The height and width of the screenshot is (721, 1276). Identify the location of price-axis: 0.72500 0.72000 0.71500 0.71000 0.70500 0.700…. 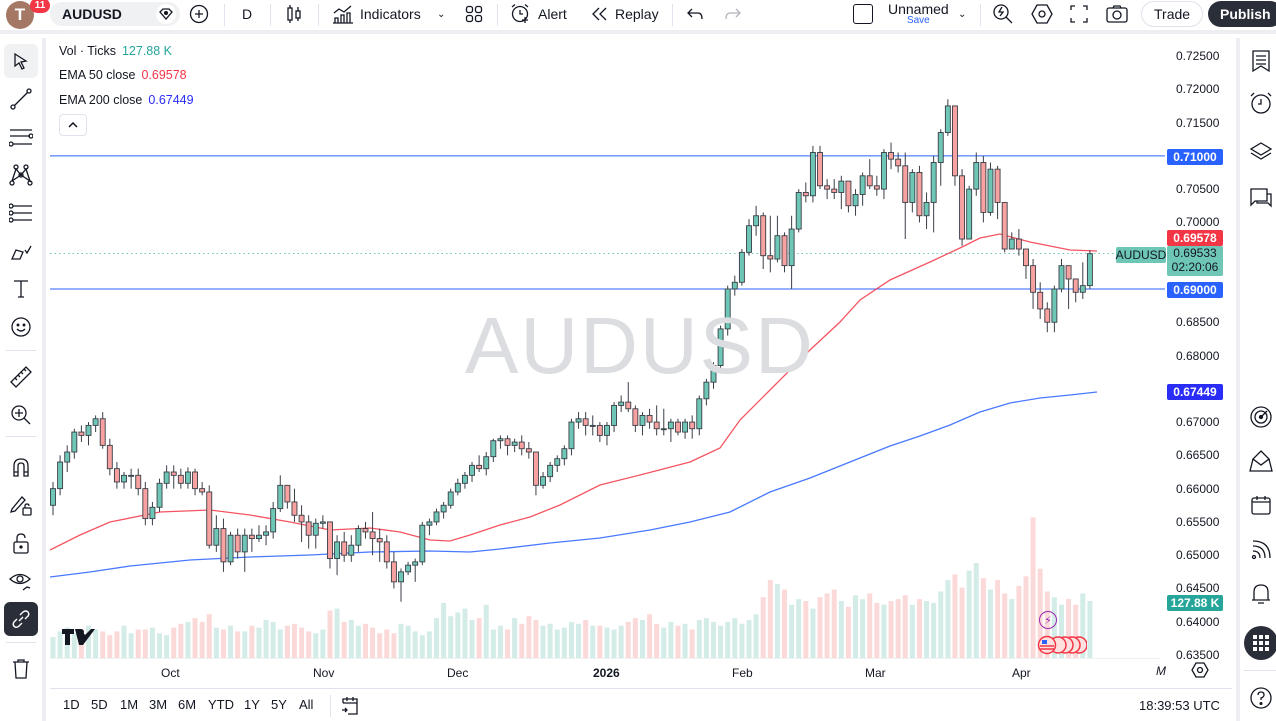
(1196, 361).